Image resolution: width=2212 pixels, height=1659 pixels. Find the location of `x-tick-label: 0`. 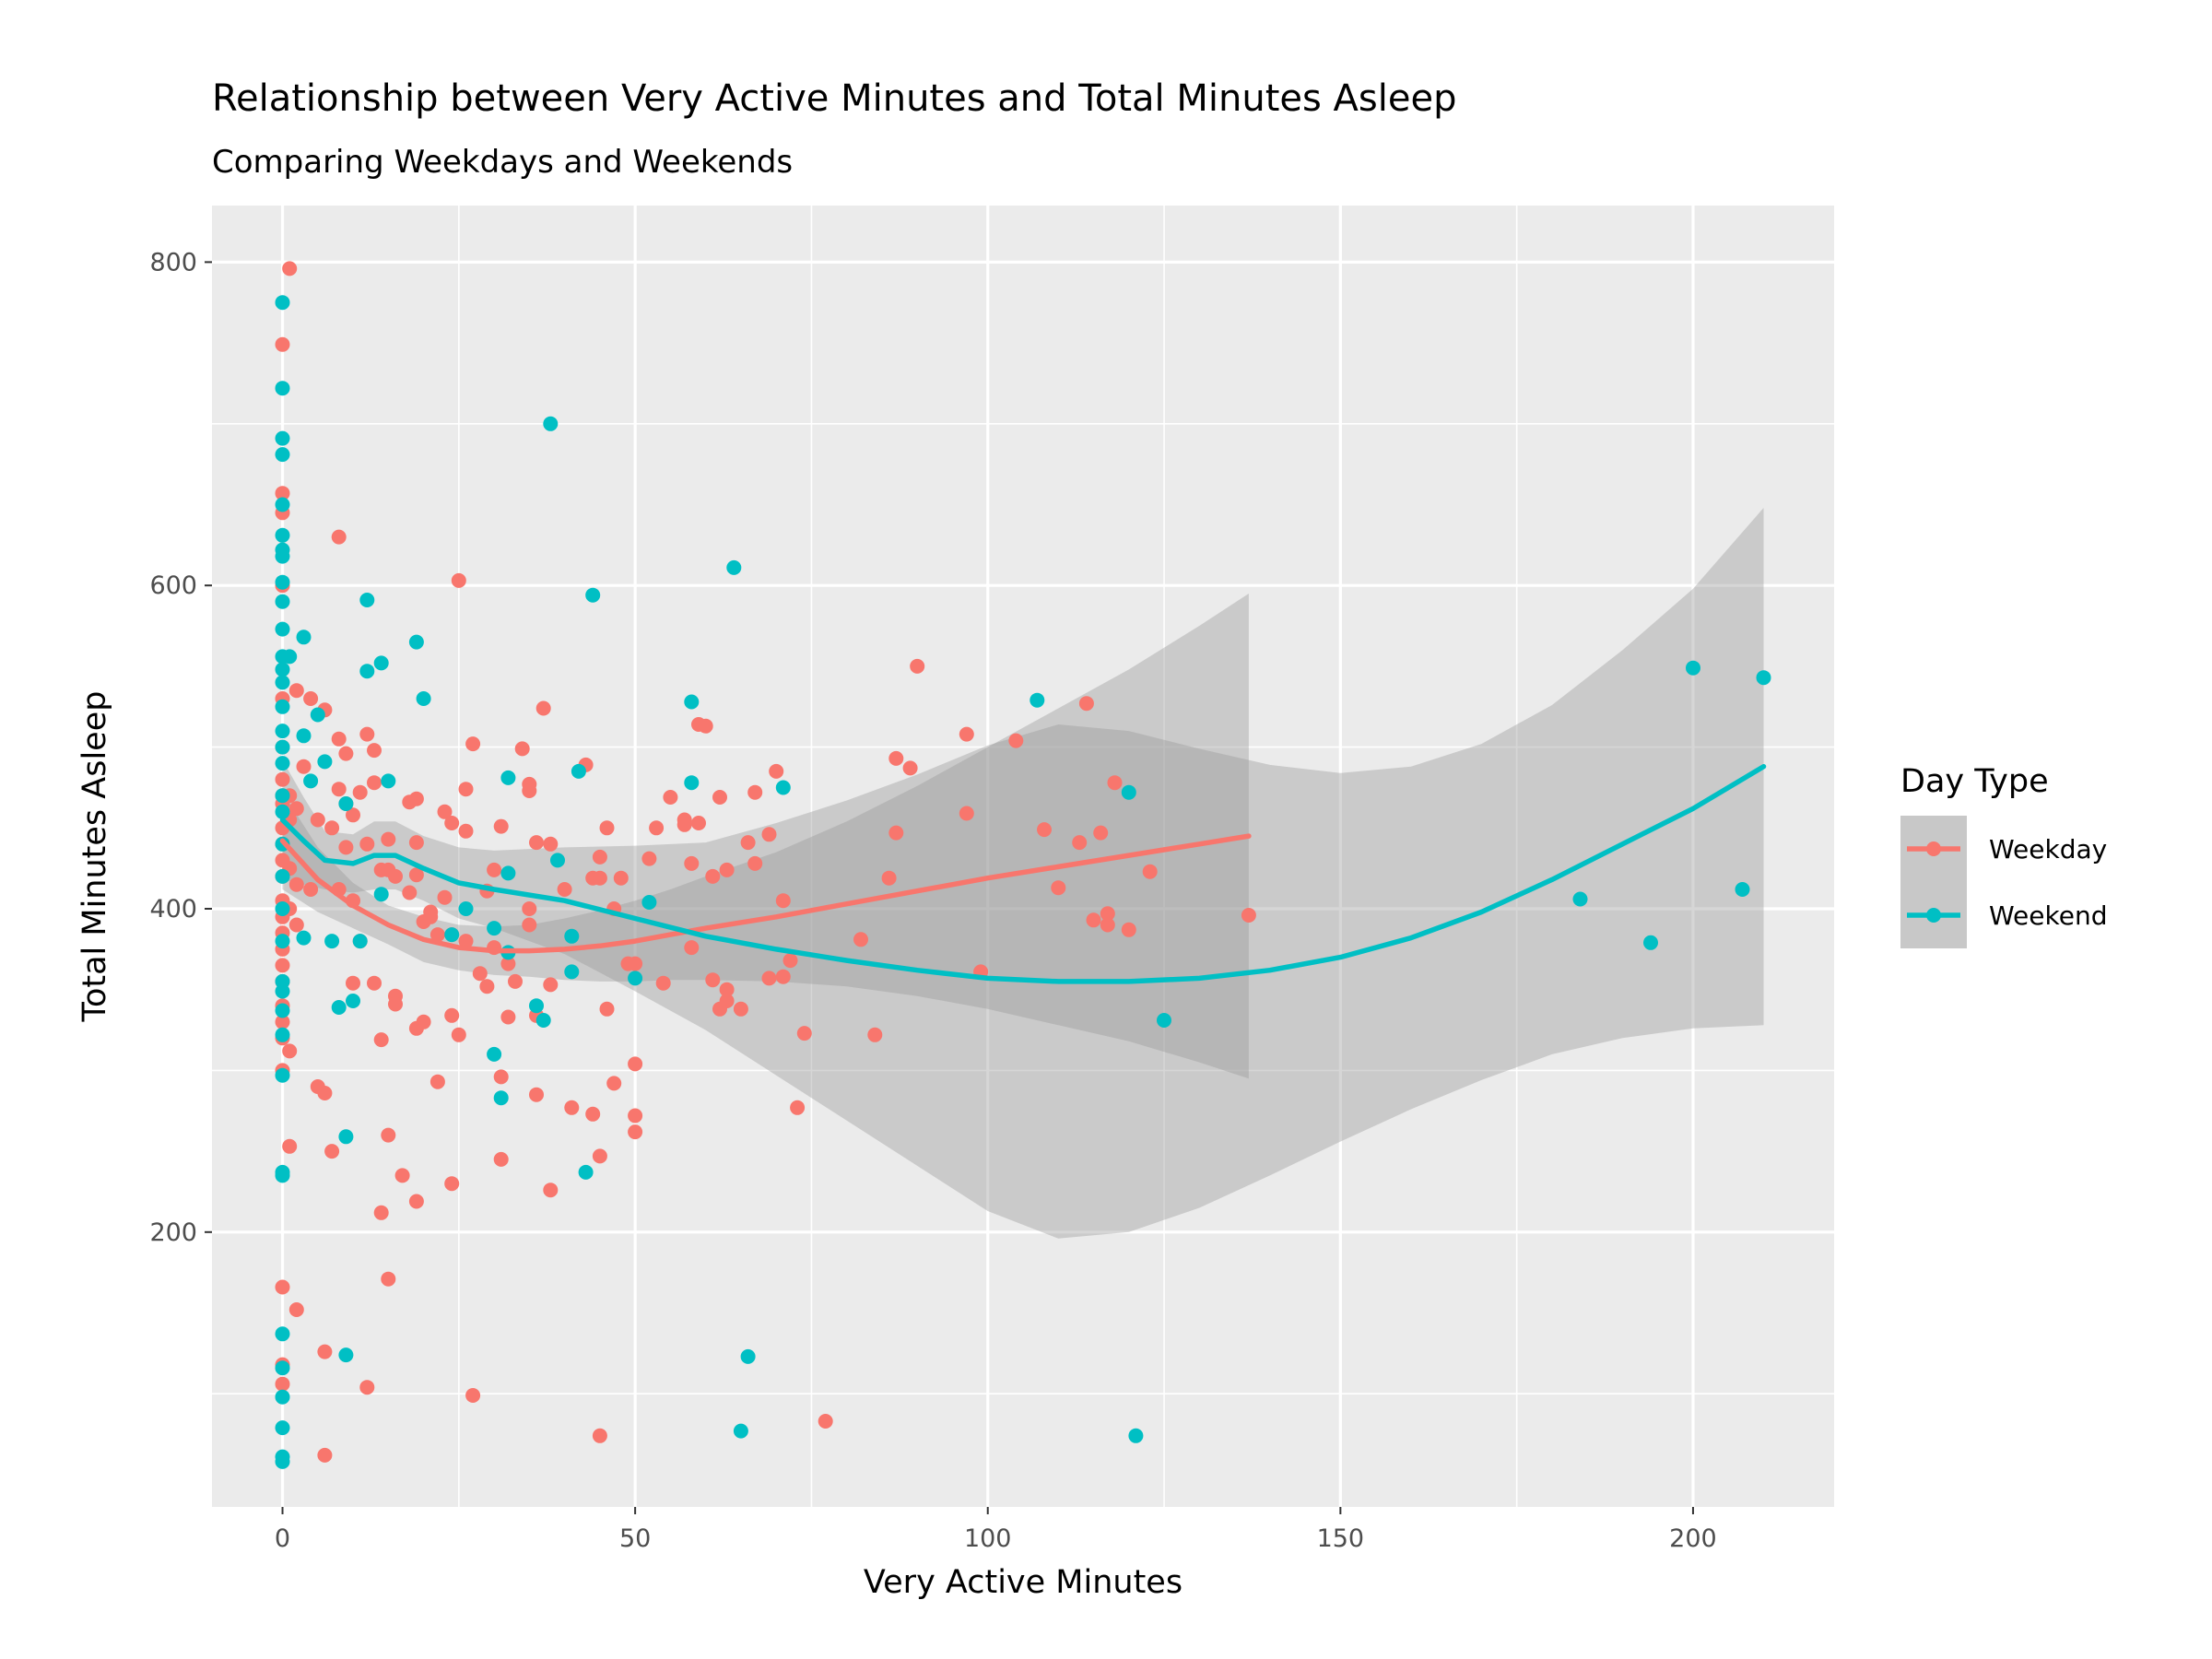

x-tick-label: 0 is located at coordinates (282, 1538).